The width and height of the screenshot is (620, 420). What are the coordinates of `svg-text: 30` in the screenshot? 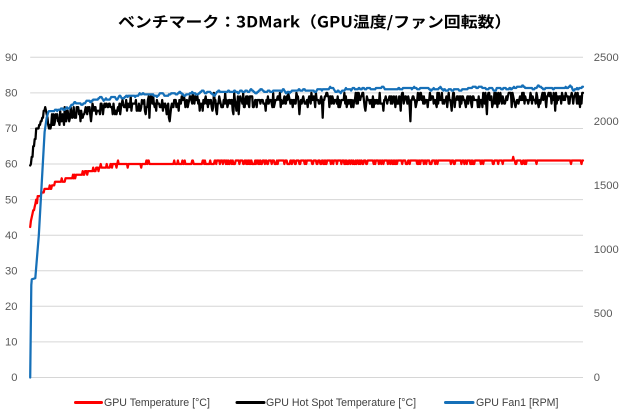 It's located at (11, 272).